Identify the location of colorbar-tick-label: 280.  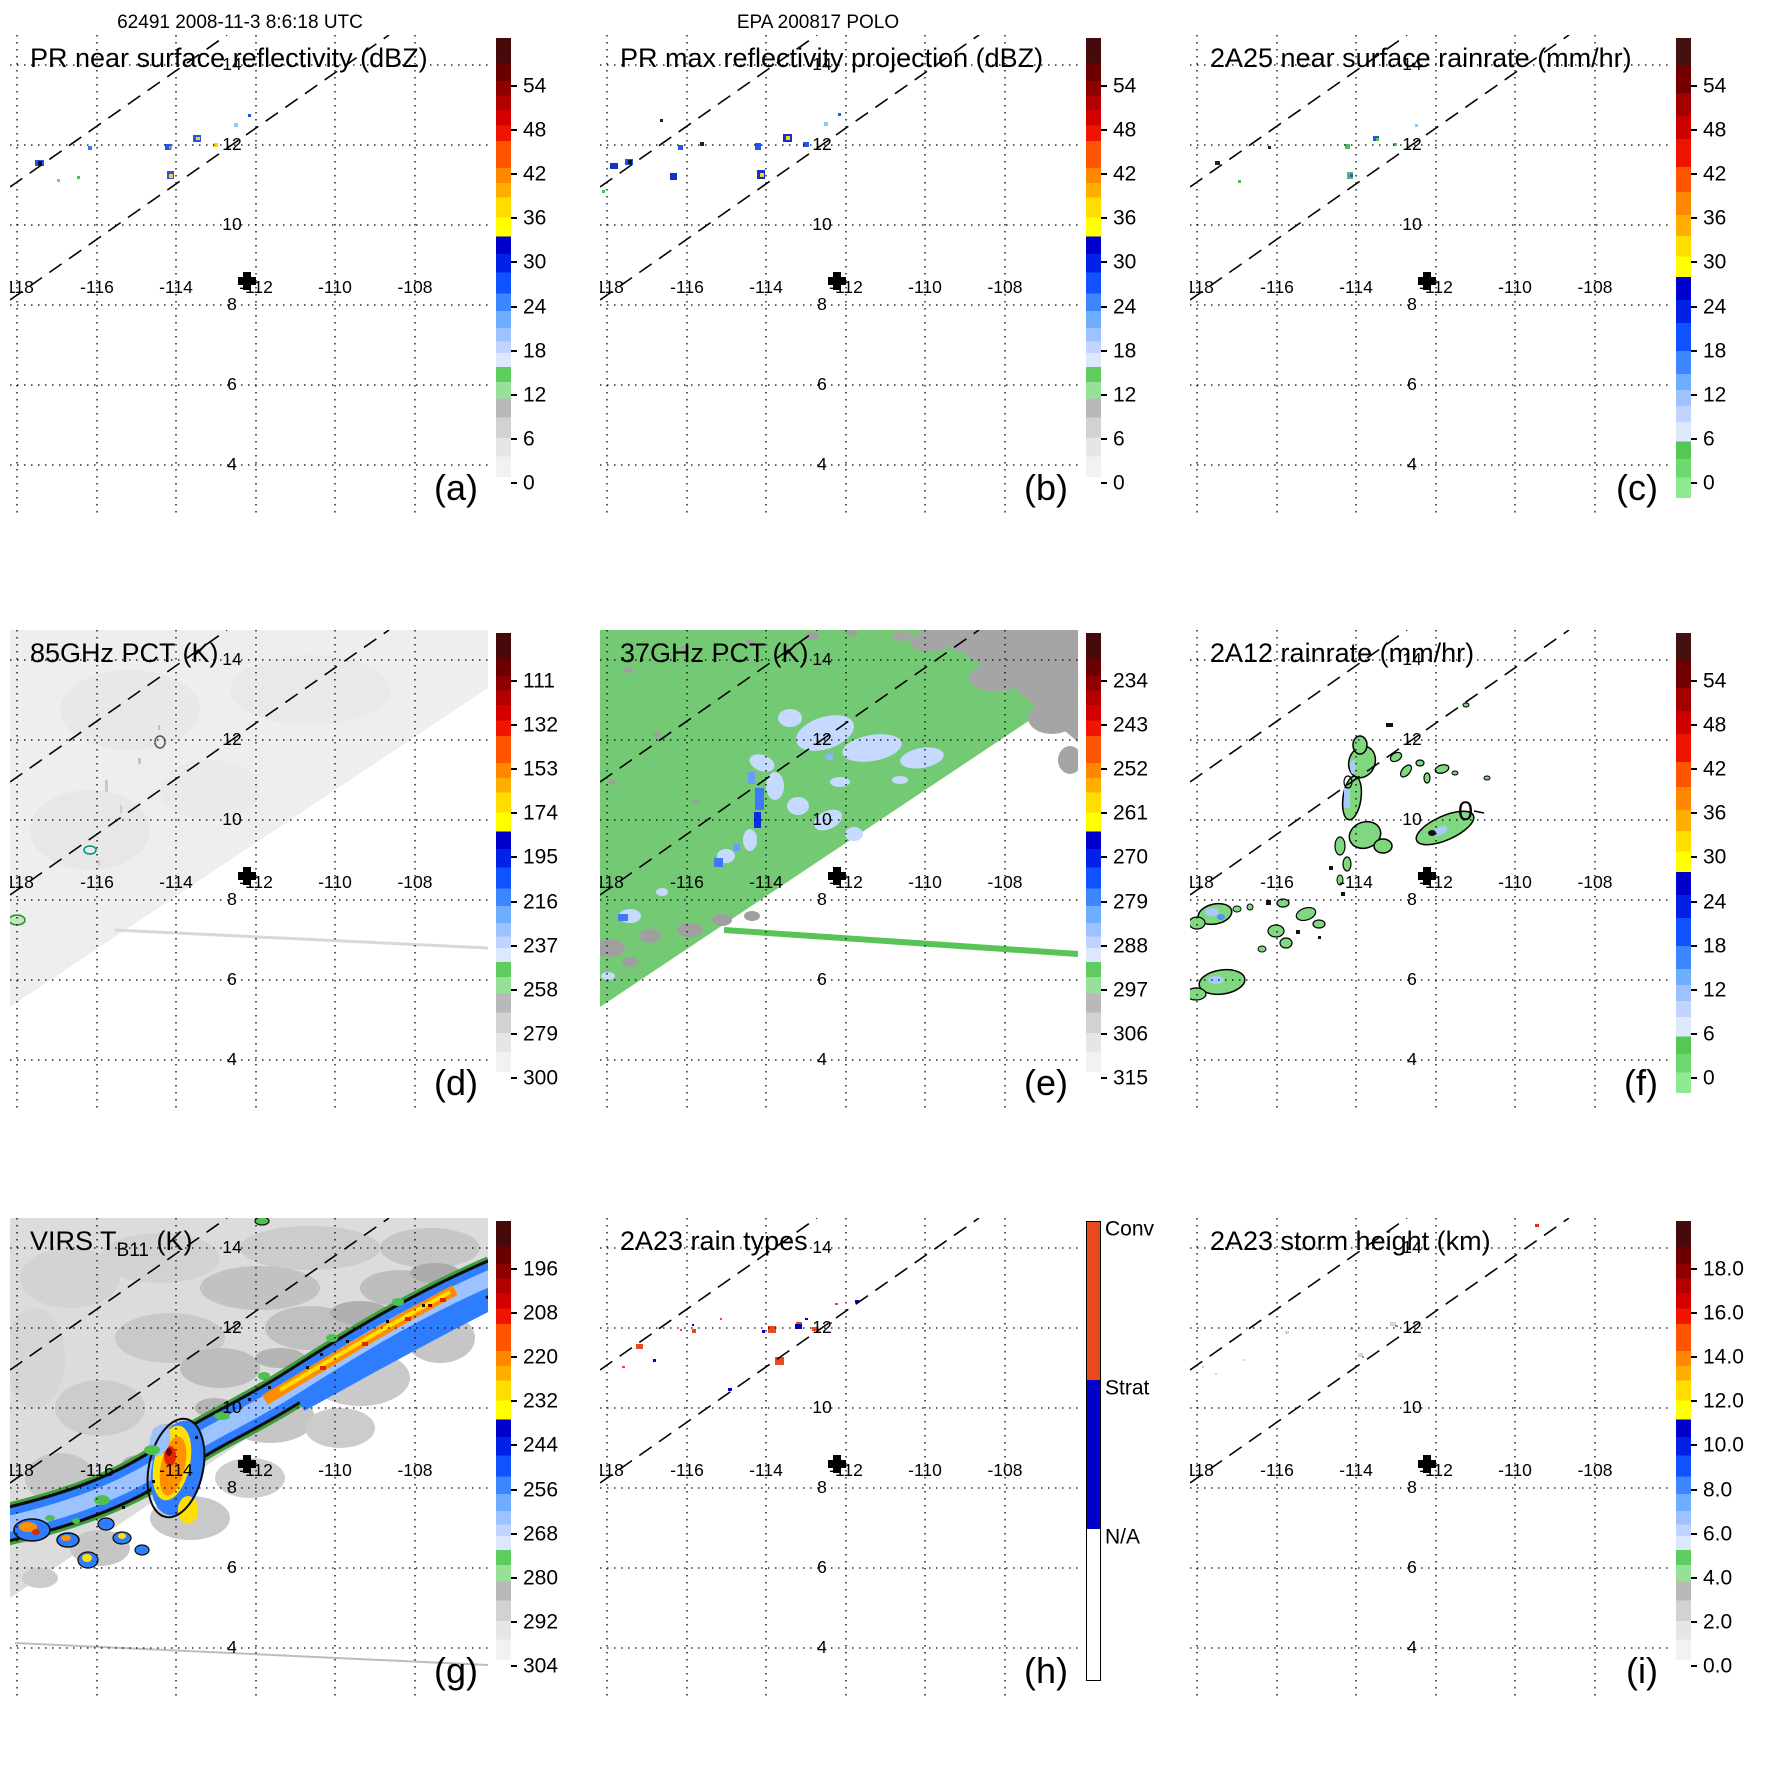
(541, 1578).